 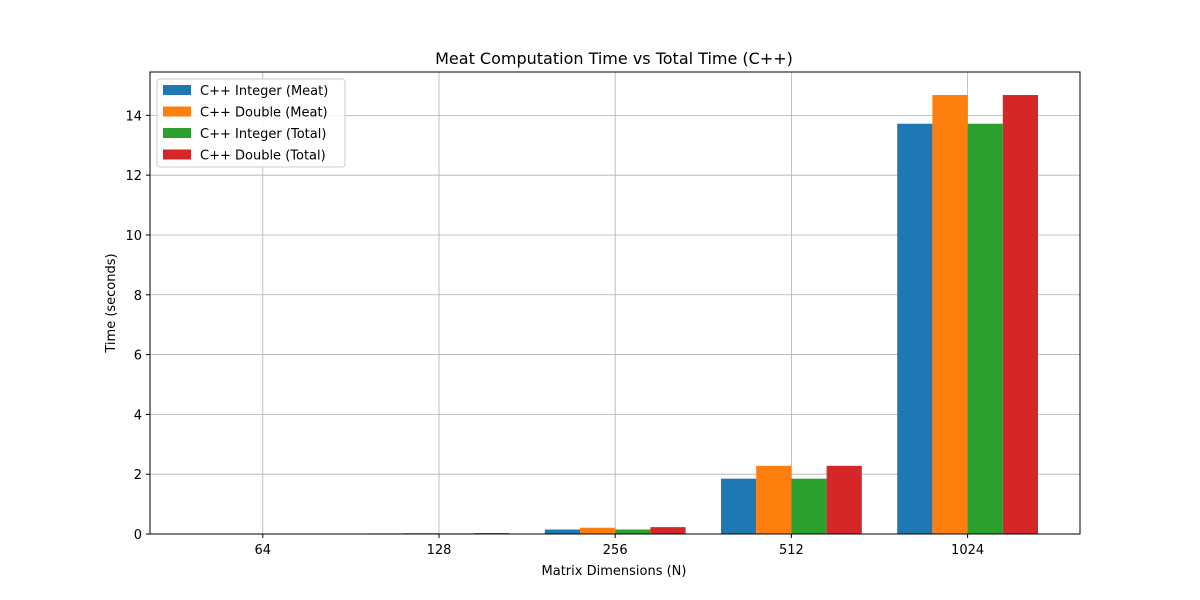 I want to click on legend-box, so click(x=251, y=123).